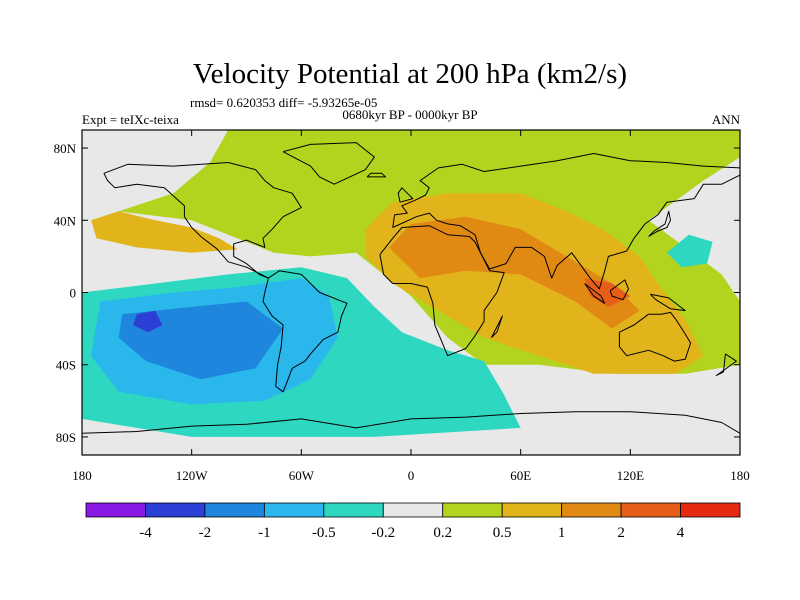 The height and width of the screenshot is (600, 800). I want to click on colorbar-label: 4, so click(681, 533).